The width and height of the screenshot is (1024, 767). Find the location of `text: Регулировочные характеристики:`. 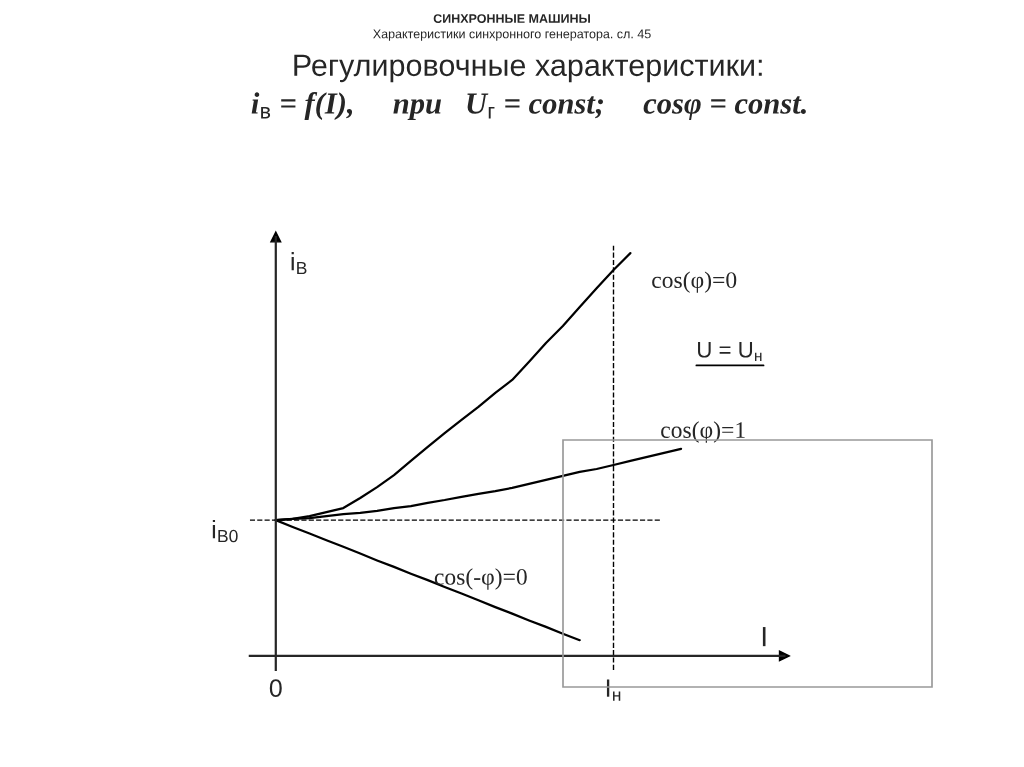

text: Регулировочные характеристики: is located at coordinates (528, 68).